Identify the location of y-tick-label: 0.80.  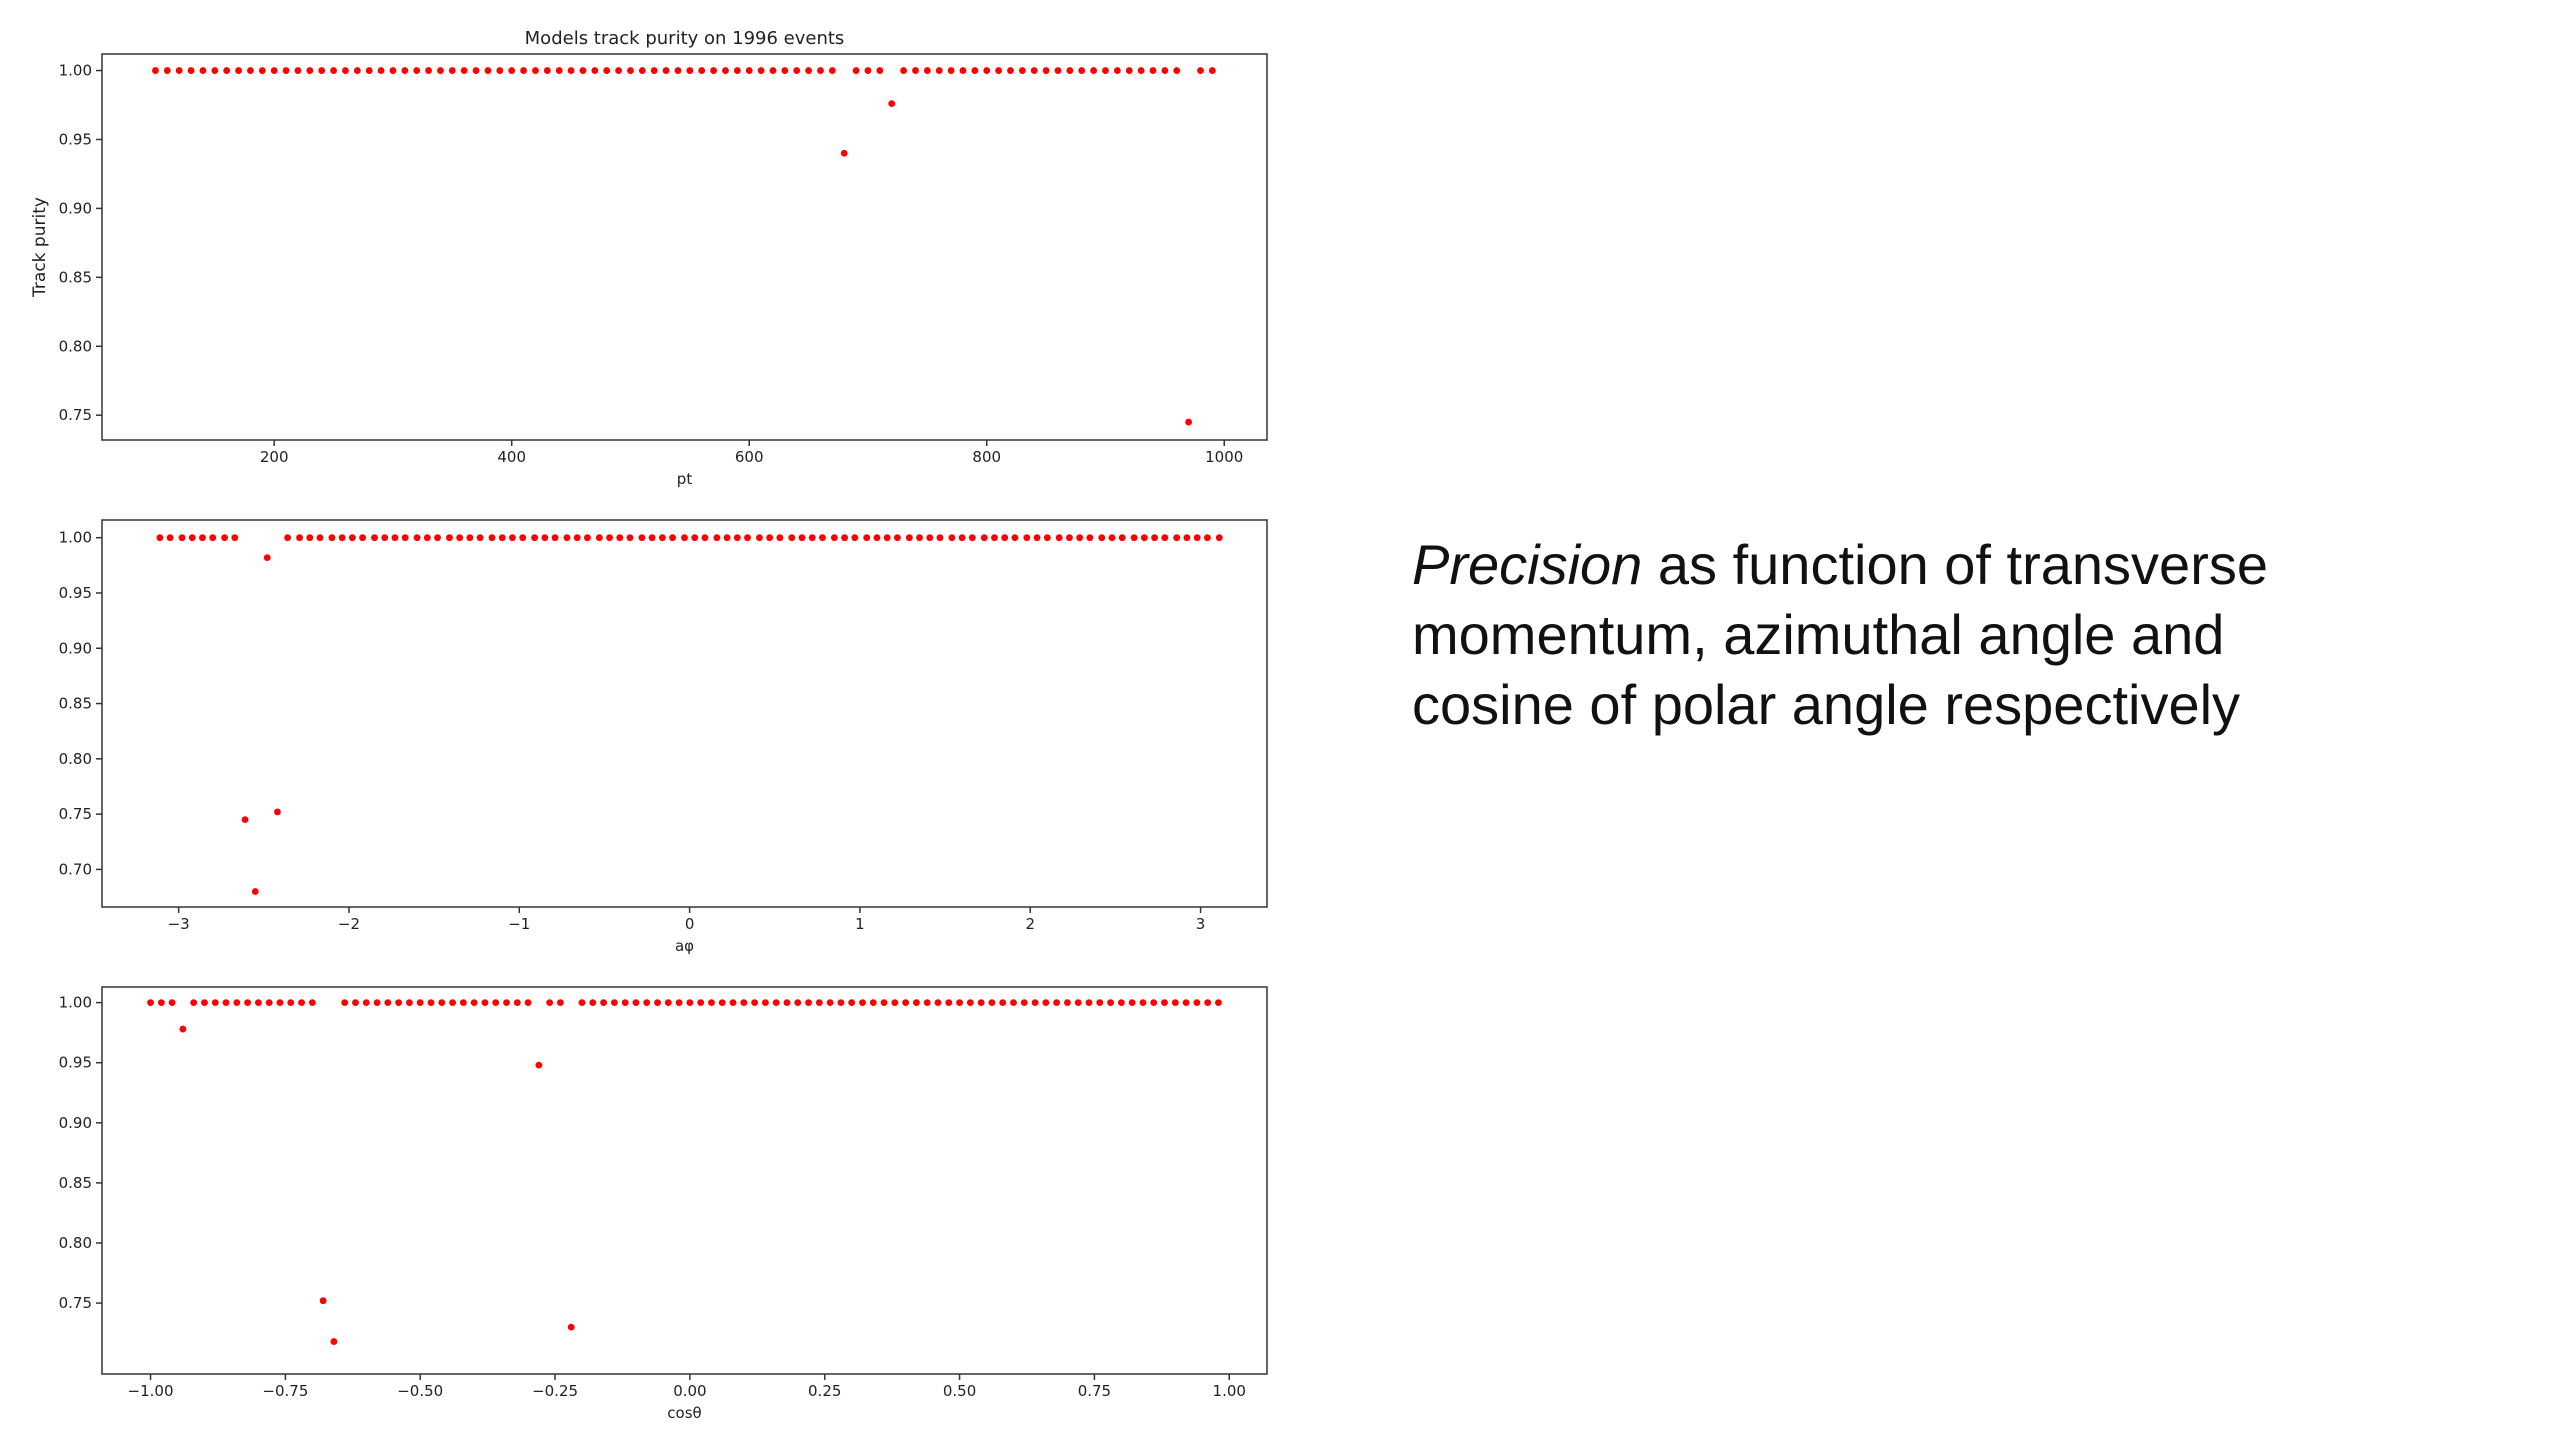
(75, 346).